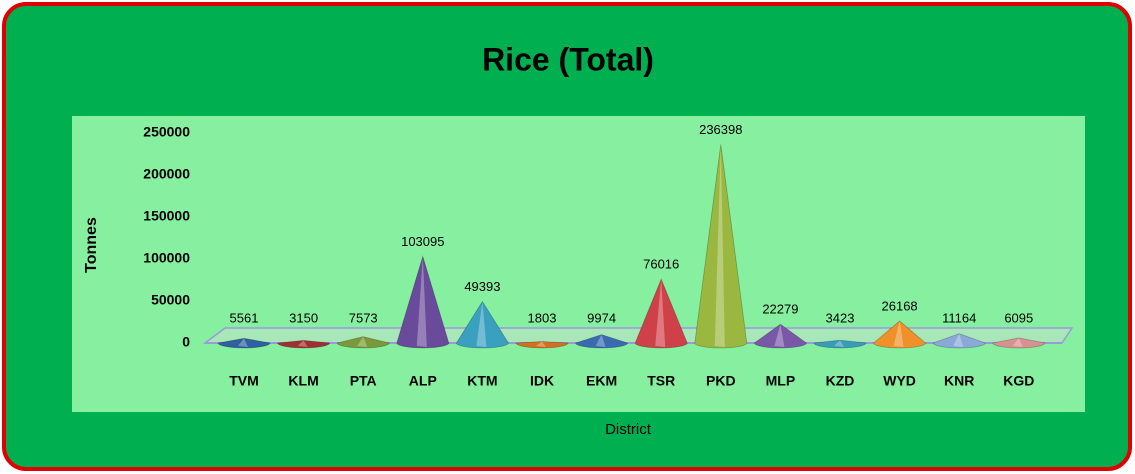 This screenshot has width=1135, height=474. What do you see at coordinates (166, 174) in the screenshot?
I see `y-tick-label: 200000` at bounding box center [166, 174].